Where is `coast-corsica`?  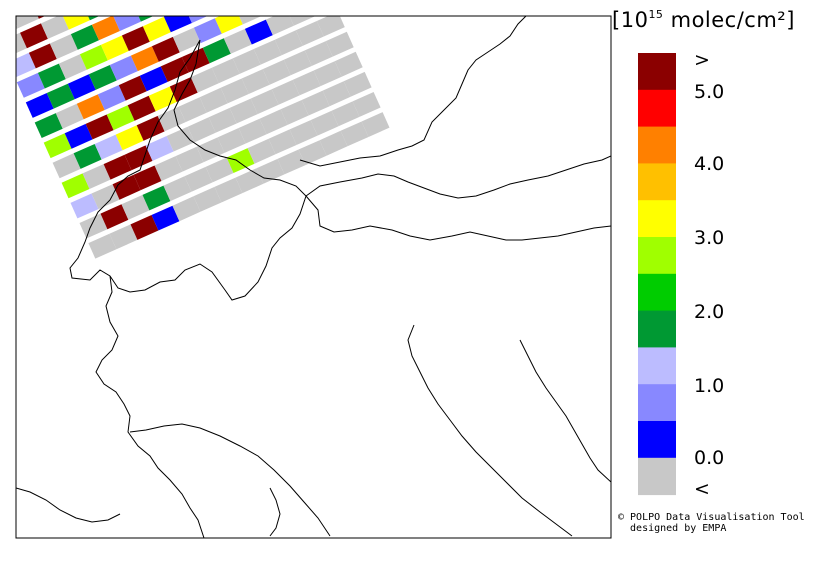
coast-corsica is located at coordinates (275, 512).